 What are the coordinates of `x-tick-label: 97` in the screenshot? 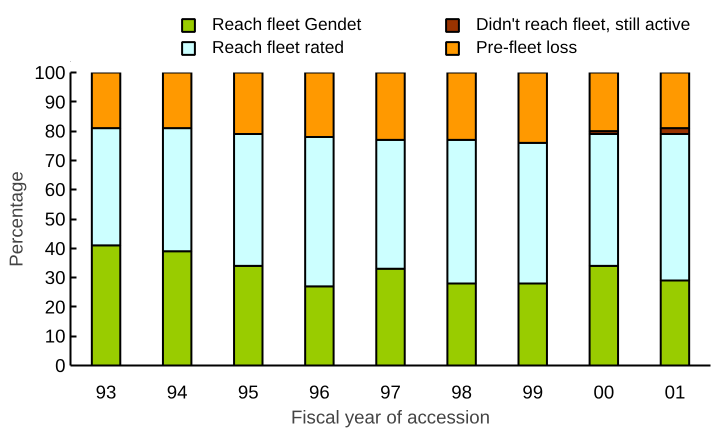 It's located at (390, 392).